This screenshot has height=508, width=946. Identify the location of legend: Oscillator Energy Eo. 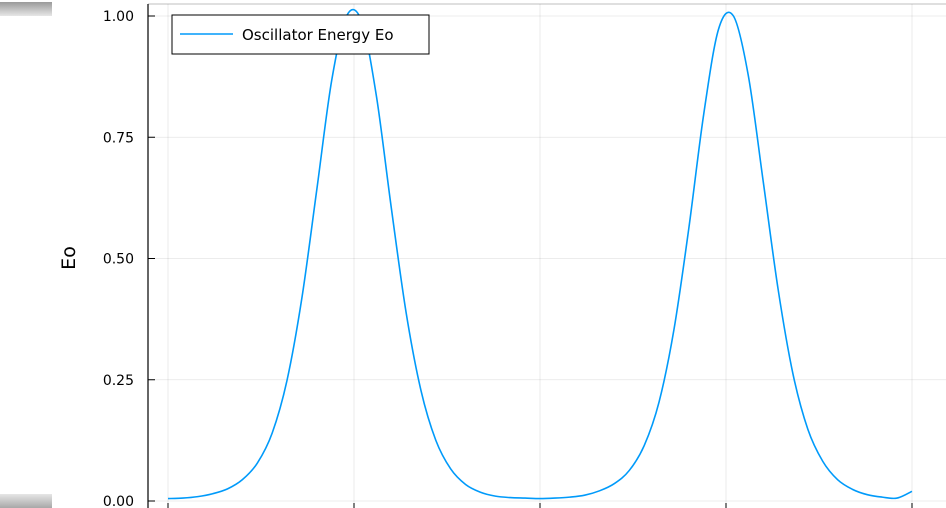
(300, 34).